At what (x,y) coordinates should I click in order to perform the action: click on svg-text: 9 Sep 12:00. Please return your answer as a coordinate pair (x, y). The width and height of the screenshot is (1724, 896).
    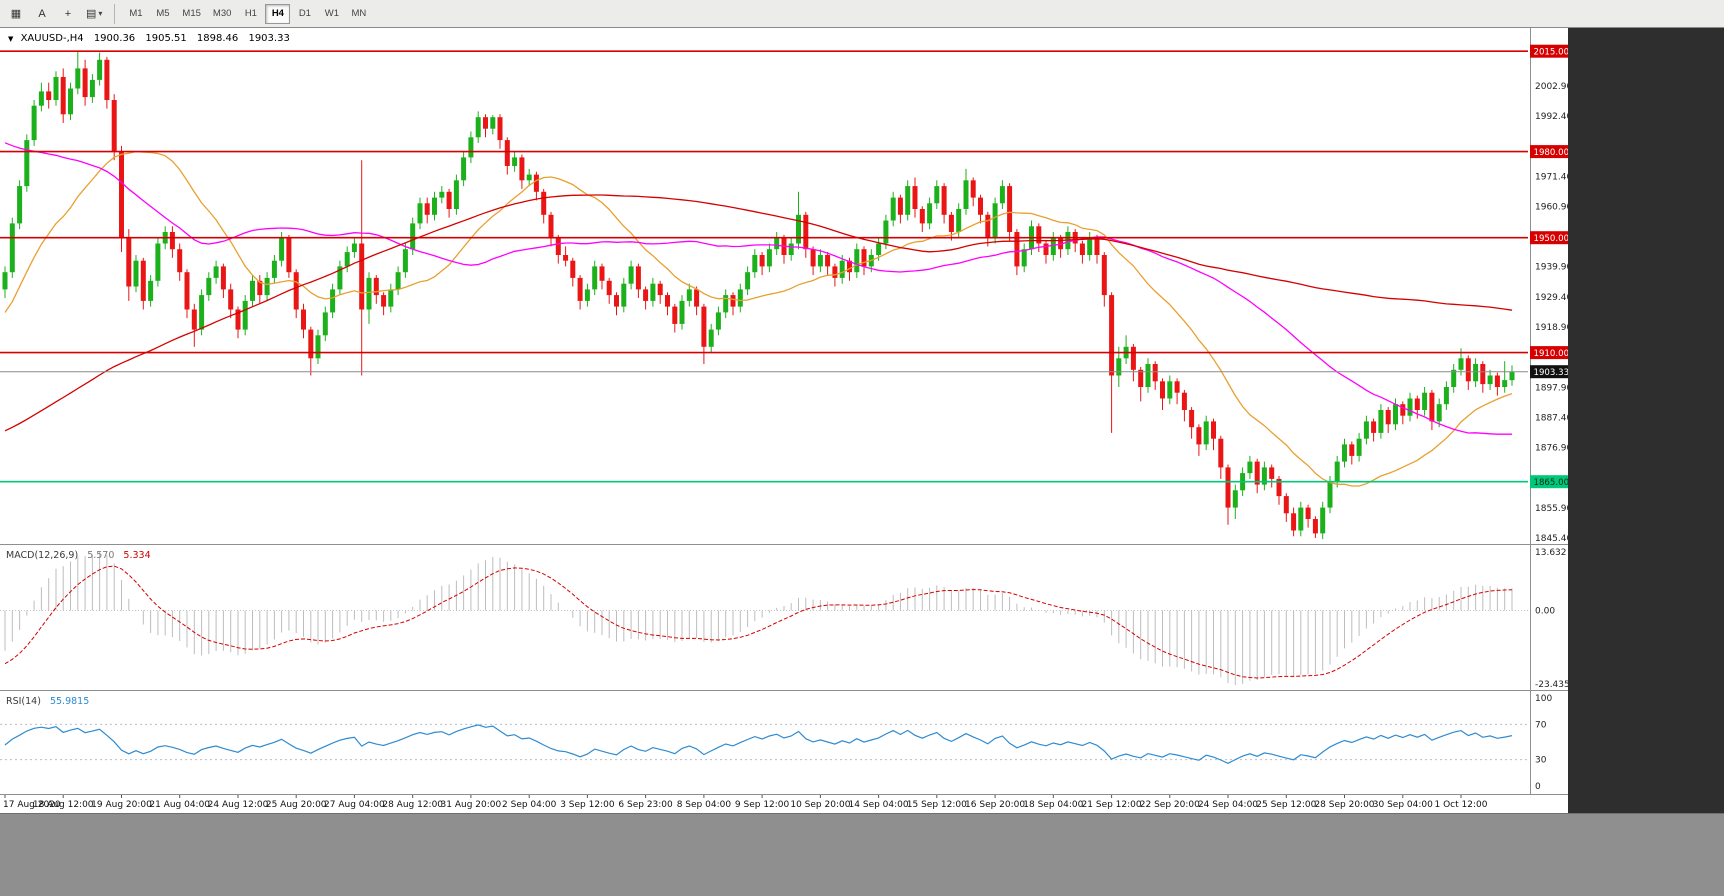
    Looking at the image, I should click on (762, 805).